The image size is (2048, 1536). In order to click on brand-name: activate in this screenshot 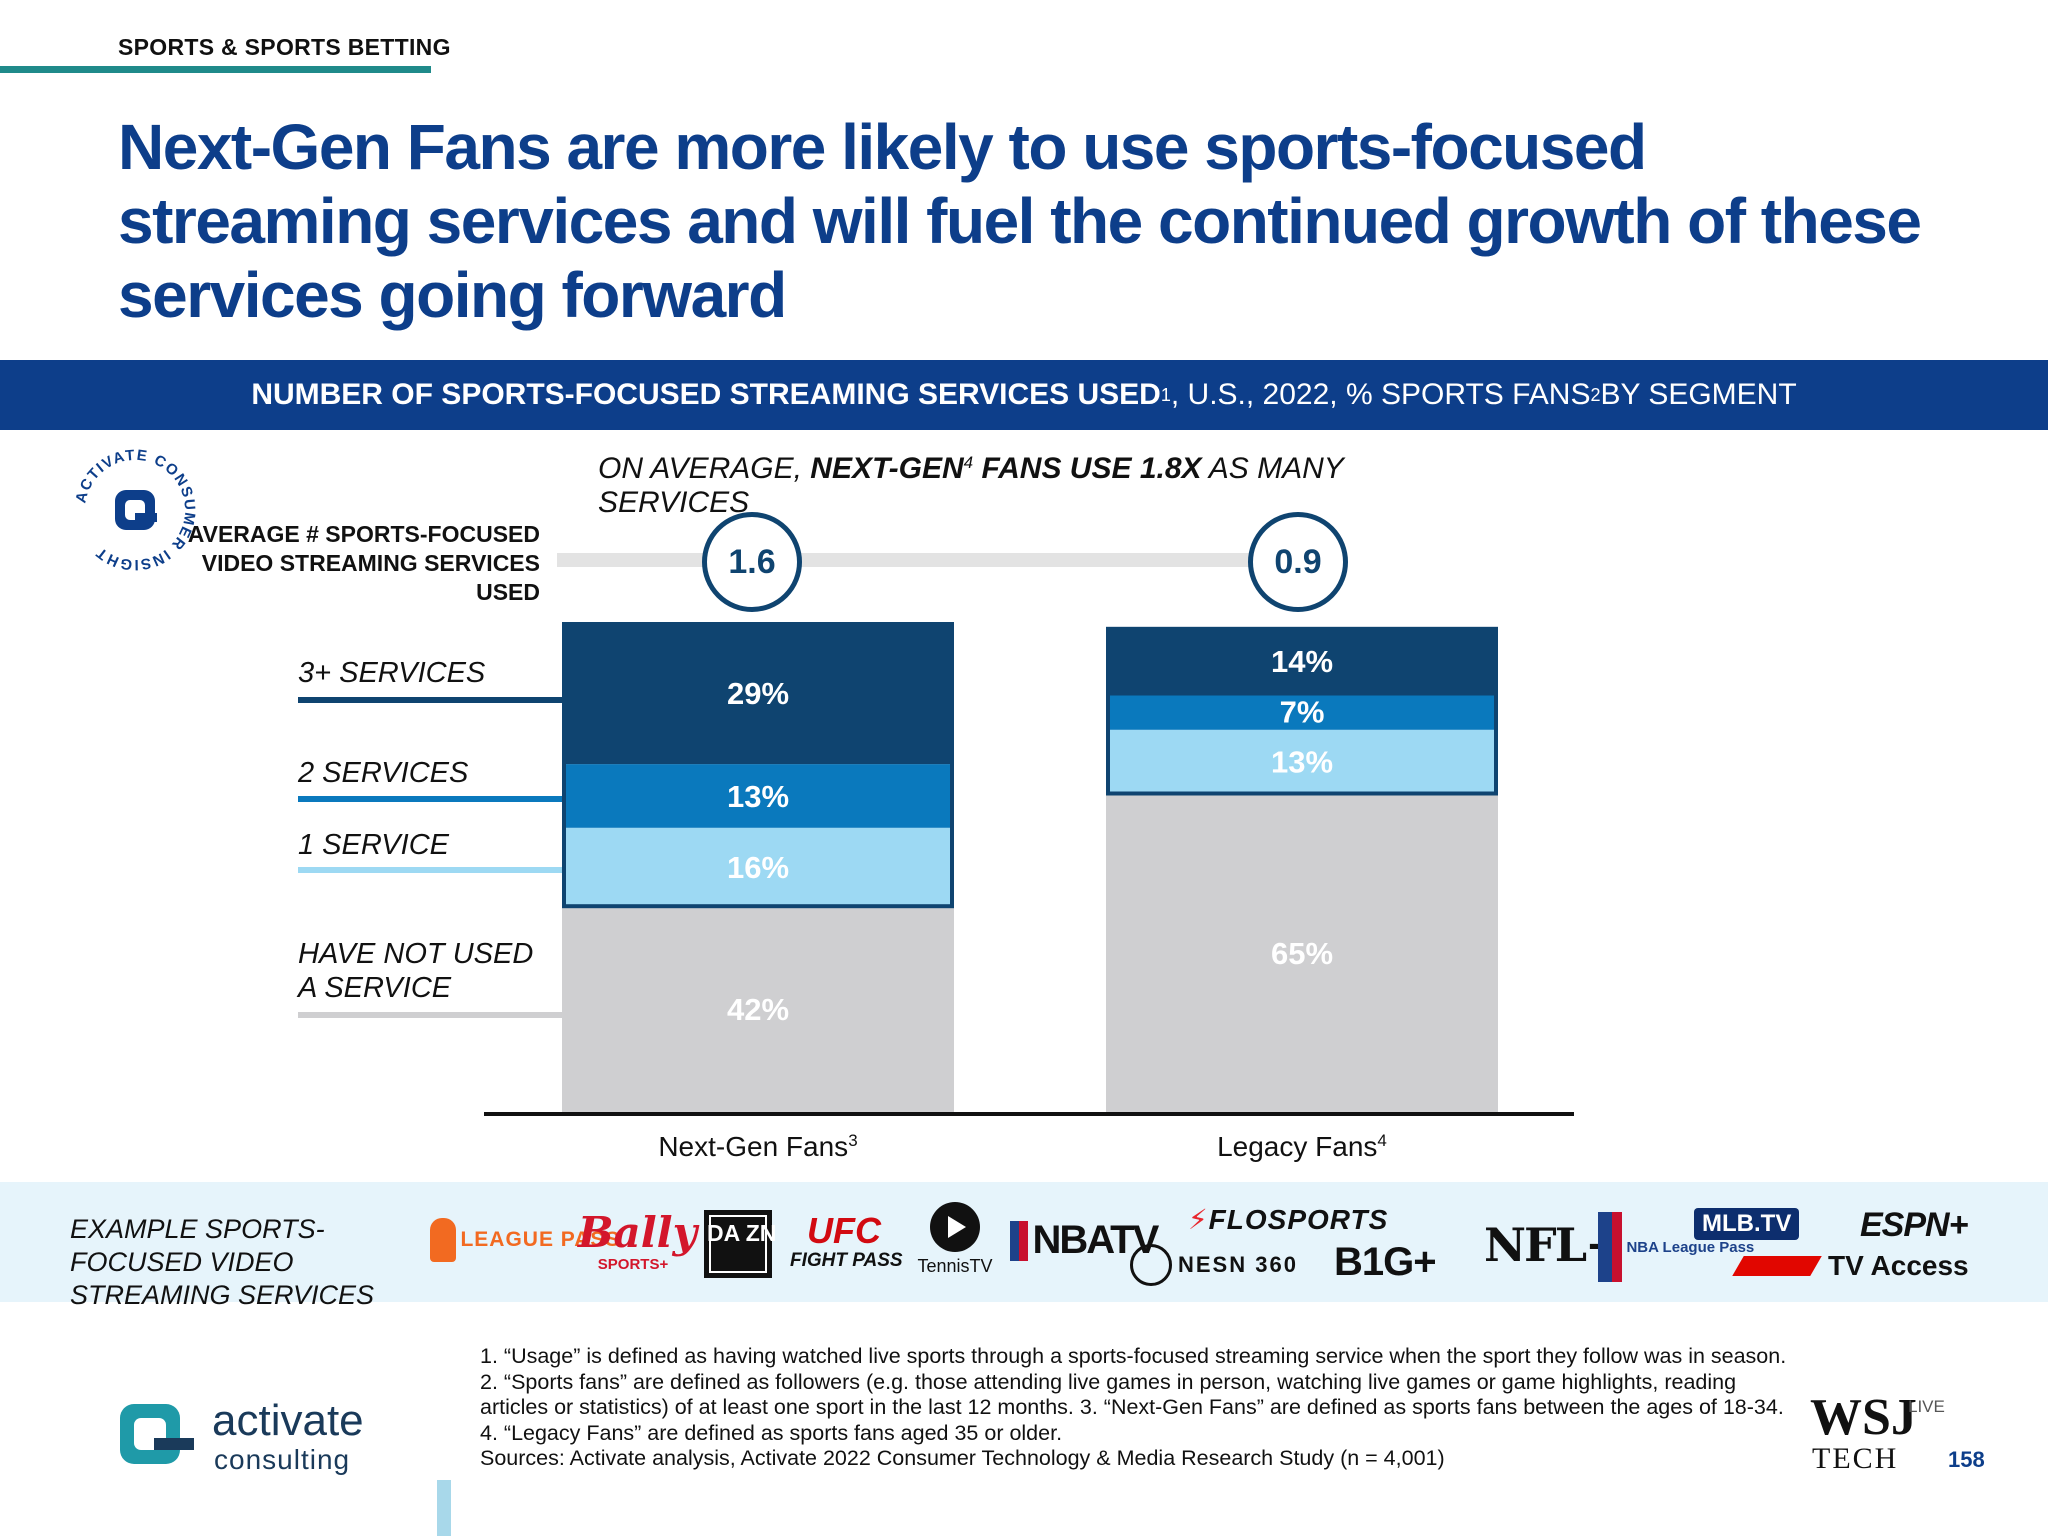, I will do `click(288, 1420)`.